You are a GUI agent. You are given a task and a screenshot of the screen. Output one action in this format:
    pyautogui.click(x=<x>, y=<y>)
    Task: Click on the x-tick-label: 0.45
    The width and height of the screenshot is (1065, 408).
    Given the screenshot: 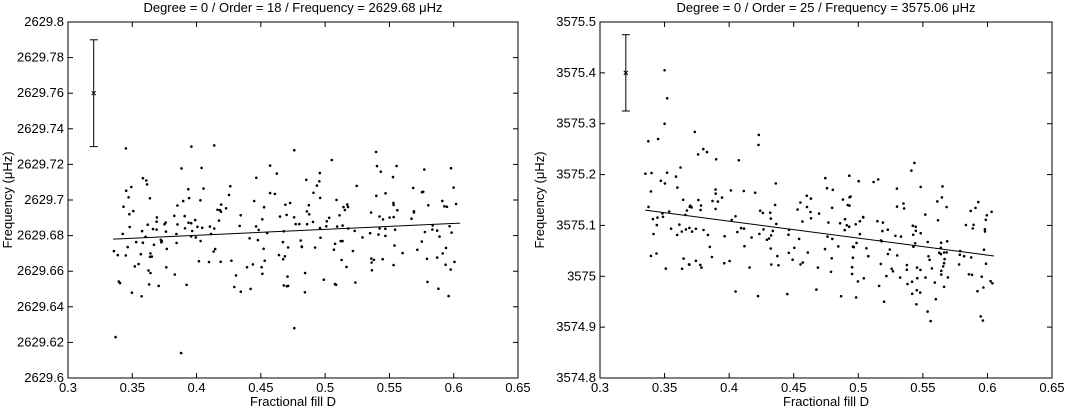 What is the action you would take?
    pyautogui.click(x=260, y=387)
    